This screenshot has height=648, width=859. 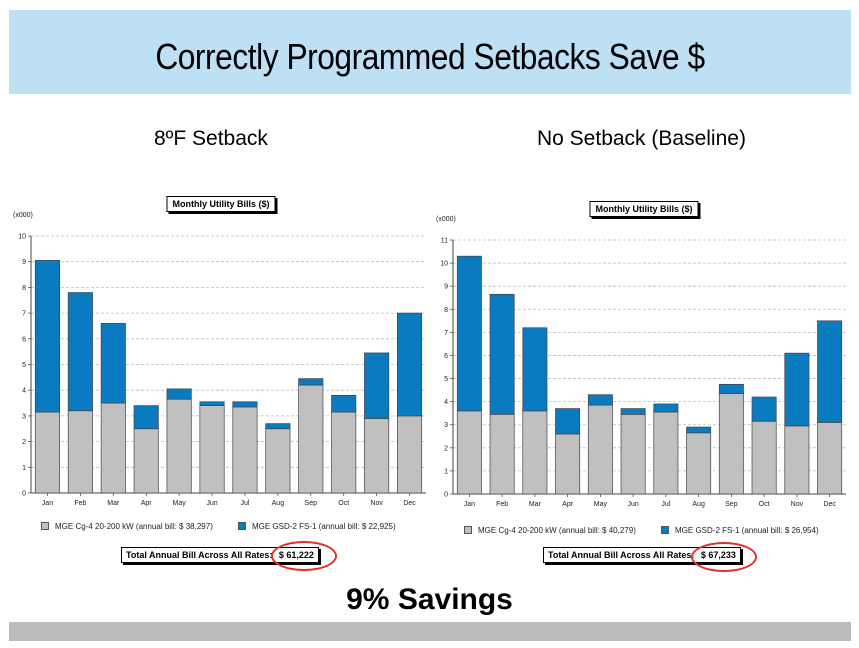 I want to click on legend-item-blue: MGE GSD-2 FS-1 (annual bill: $ 22,925), so click(x=317, y=526).